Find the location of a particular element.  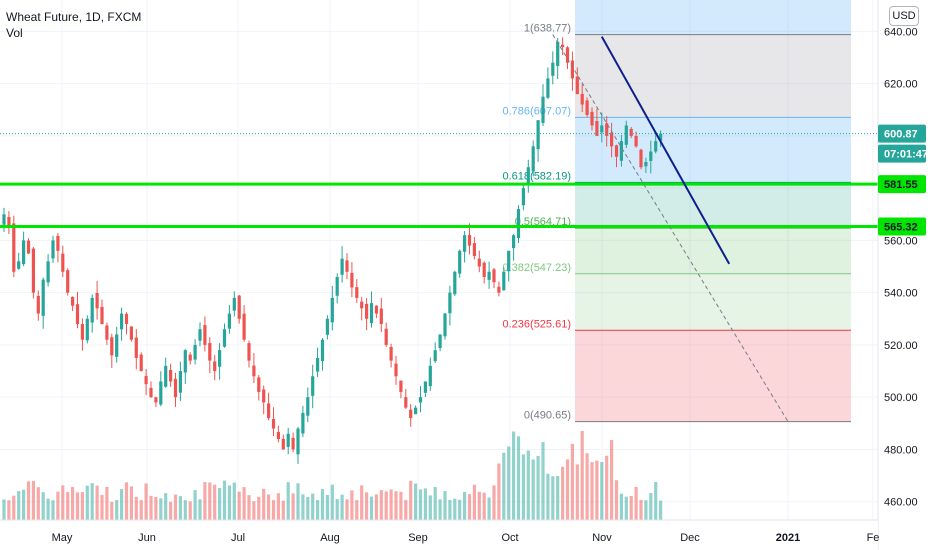

time-axis: May Jun Jul Aug Sep Oct Nov Dec 2021 Fe is located at coordinates (439, 534).